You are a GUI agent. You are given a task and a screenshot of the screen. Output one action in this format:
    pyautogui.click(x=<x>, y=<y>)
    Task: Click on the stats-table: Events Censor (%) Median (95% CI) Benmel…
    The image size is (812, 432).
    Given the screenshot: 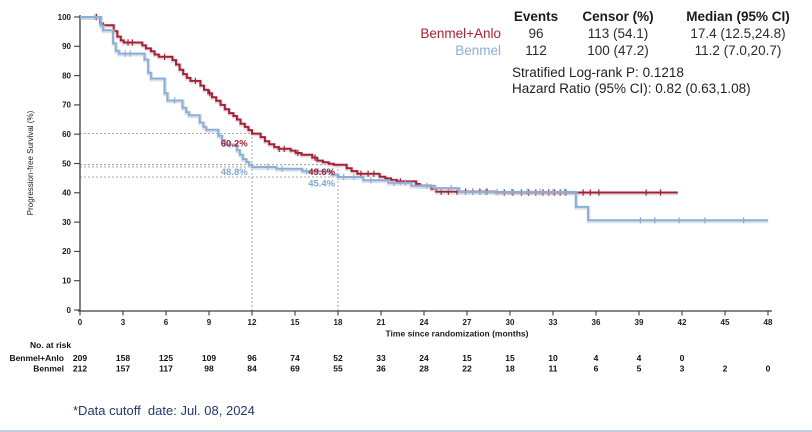 What is the action you would take?
    pyautogui.click(x=606, y=34)
    